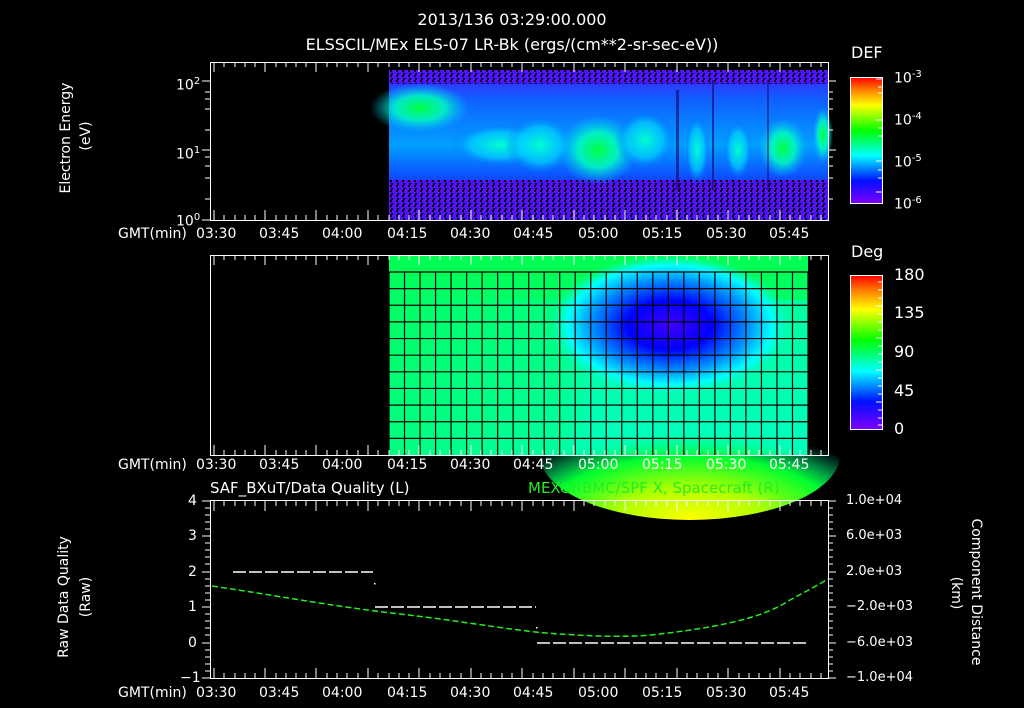  I want to click on panel3-yunit-left: (Raw), so click(86, 597).